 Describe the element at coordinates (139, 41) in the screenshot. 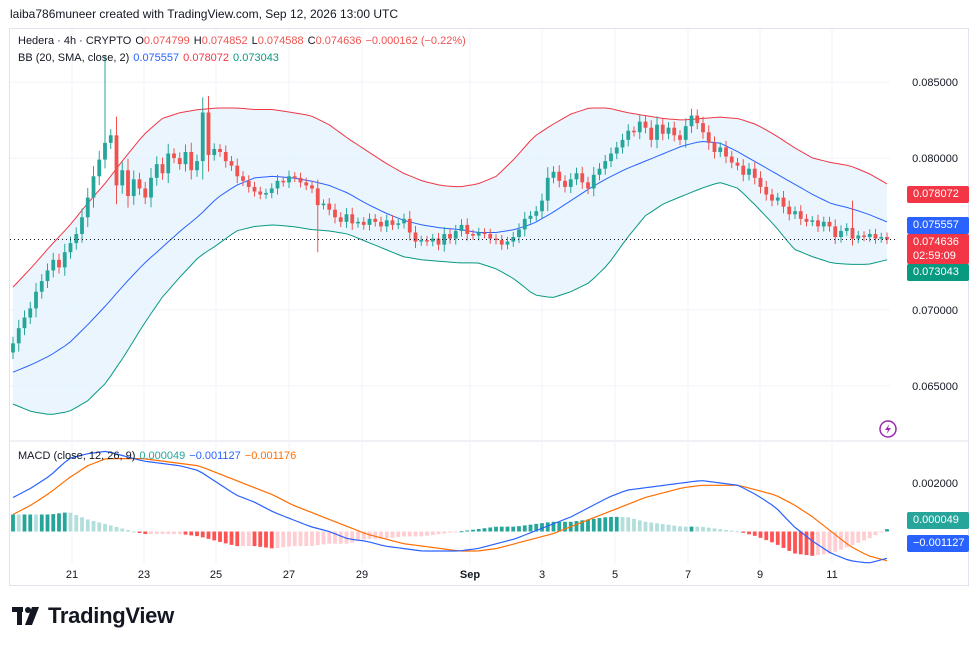

I see `open-label: O` at that location.